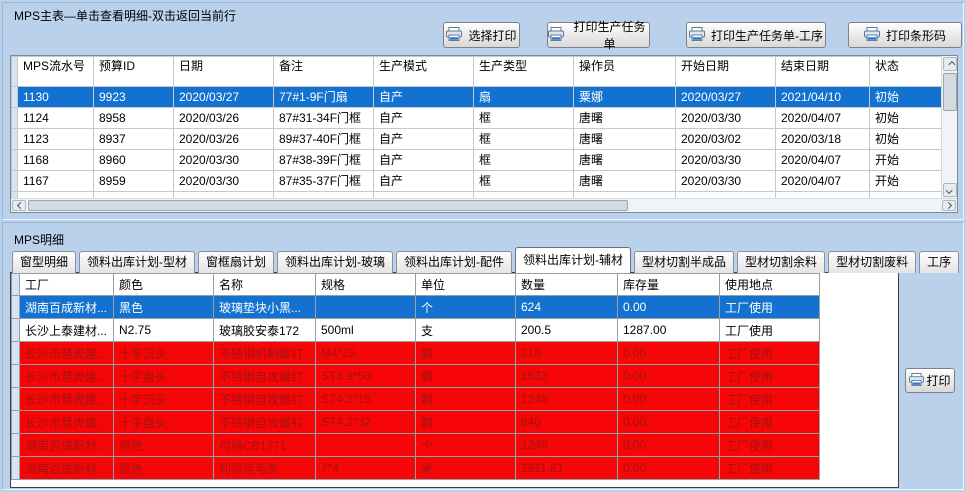 This screenshot has height=492, width=966. Describe the element at coordinates (365, 284) in the screenshot. I see `column-header: 规格` at that location.